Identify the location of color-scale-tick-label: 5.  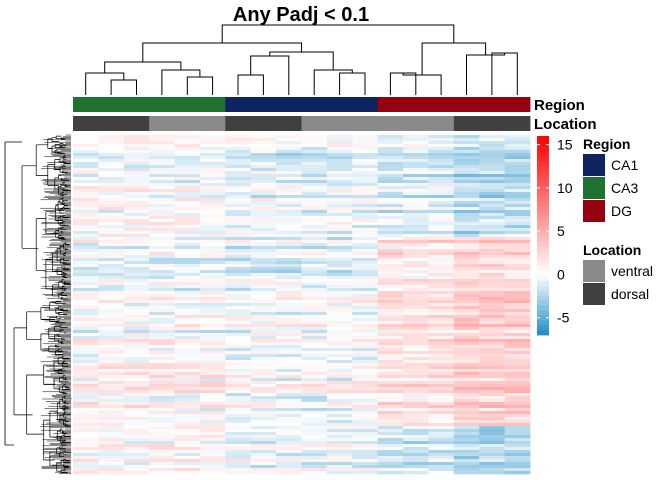
(561, 231).